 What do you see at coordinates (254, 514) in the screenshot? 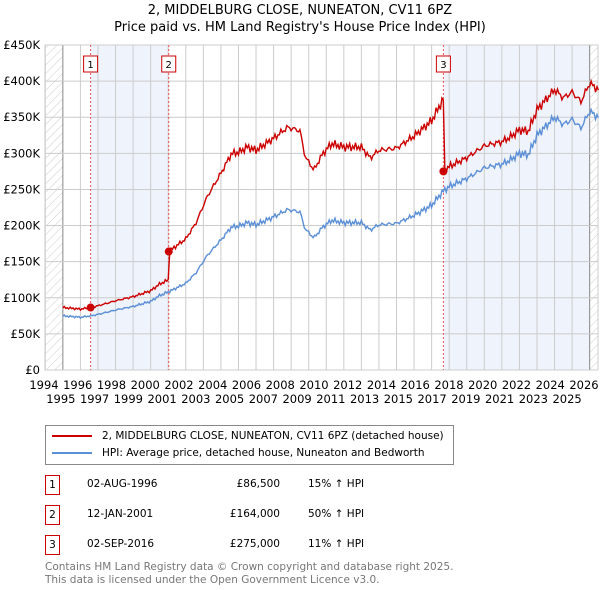
I see `sale-price: £164,000` at bounding box center [254, 514].